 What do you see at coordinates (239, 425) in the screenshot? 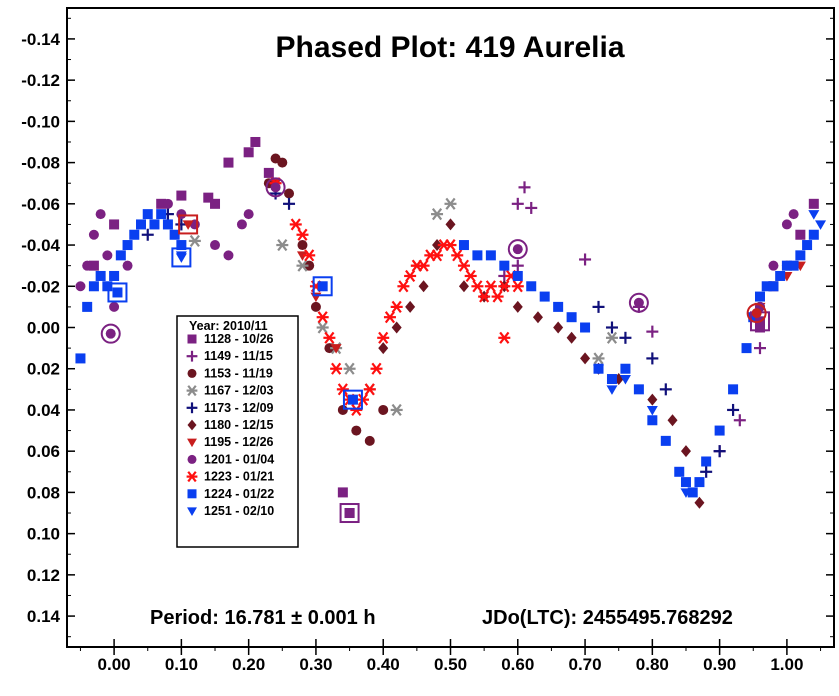
I see `legend-label: 1180 - 12/15` at bounding box center [239, 425].